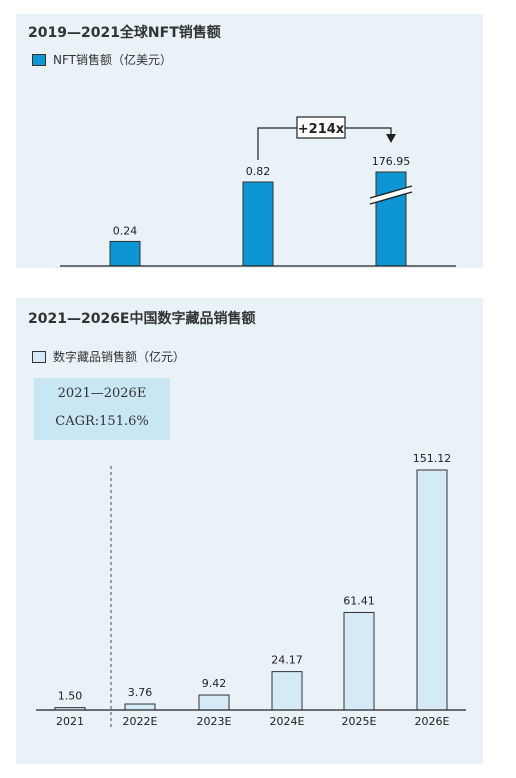 The image size is (516, 778). What do you see at coordinates (102, 421) in the screenshot?
I see `cagr-value: CAGR:151.6%` at bounding box center [102, 421].